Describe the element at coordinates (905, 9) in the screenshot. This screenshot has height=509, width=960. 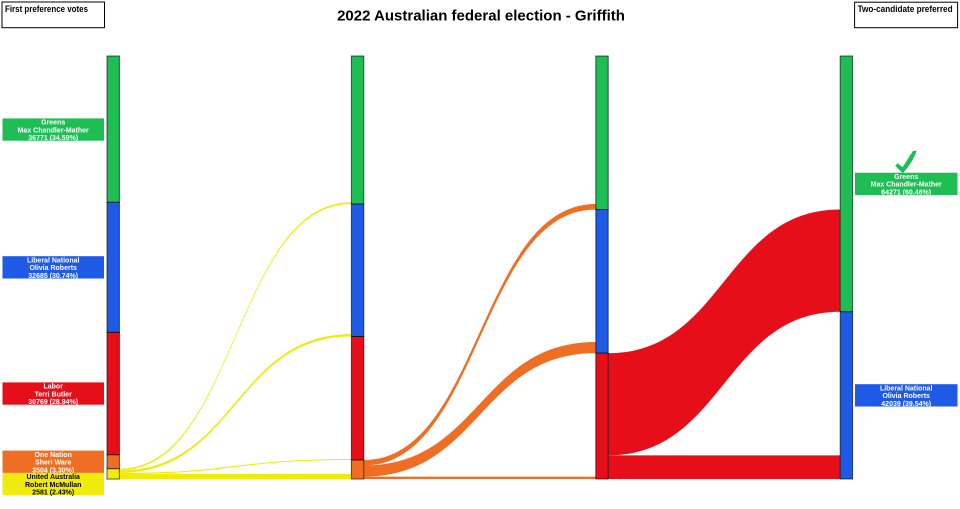
I see `svg-text: Two-candidate preferred` at that location.